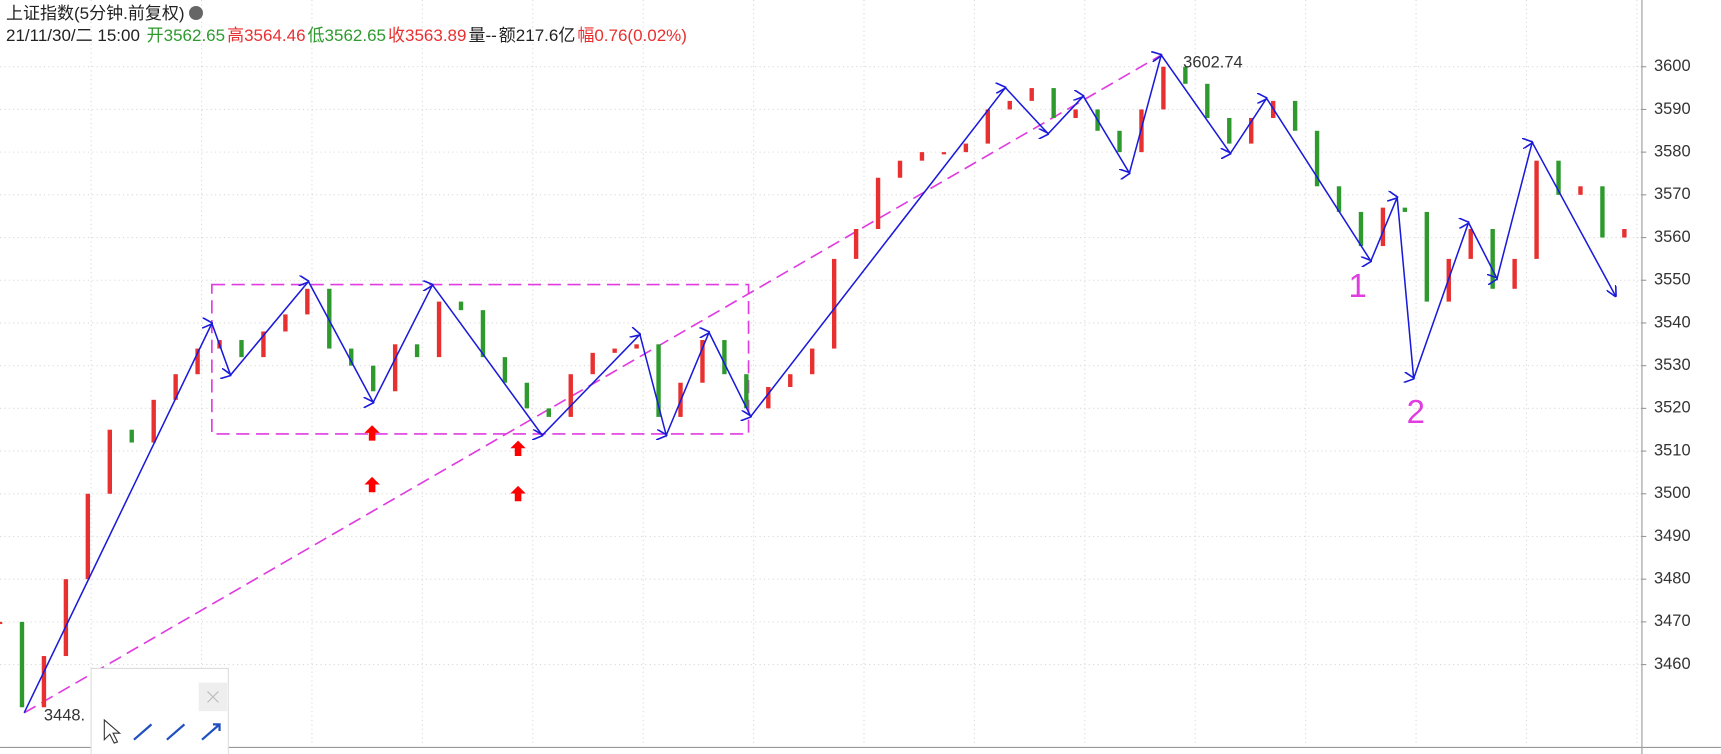 This screenshot has height=754, width=1721. Describe the element at coordinates (491, 35) in the screenshot. I see `info-value: --` at that location.